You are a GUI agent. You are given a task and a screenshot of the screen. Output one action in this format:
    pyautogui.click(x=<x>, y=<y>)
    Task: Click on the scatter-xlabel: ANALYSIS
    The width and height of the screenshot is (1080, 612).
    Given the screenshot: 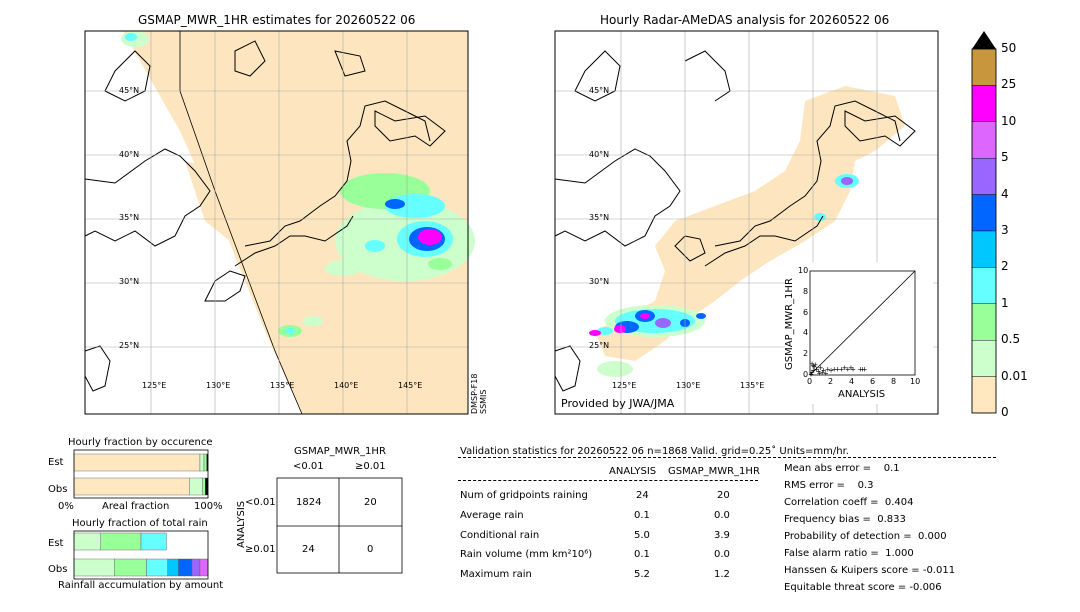 What is the action you would take?
    pyautogui.click(x=862, y=394)
    